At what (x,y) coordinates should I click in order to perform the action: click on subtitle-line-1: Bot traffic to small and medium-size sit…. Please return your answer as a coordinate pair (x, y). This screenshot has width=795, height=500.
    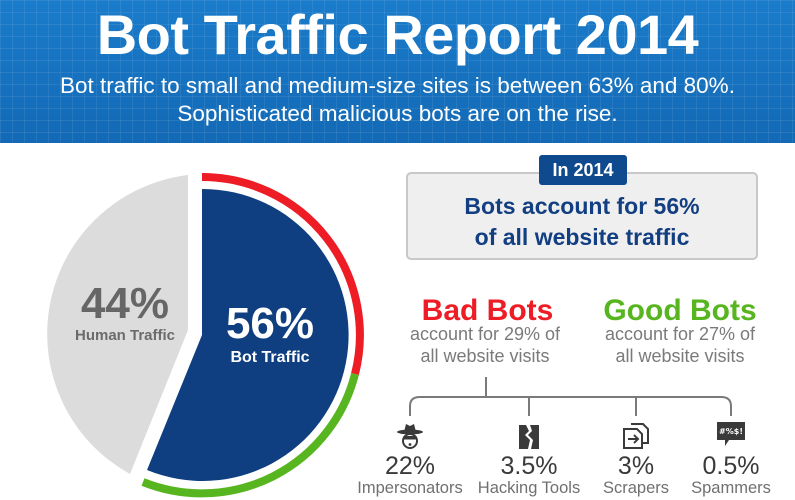
    Looking at the image, I should click on (397, 85).